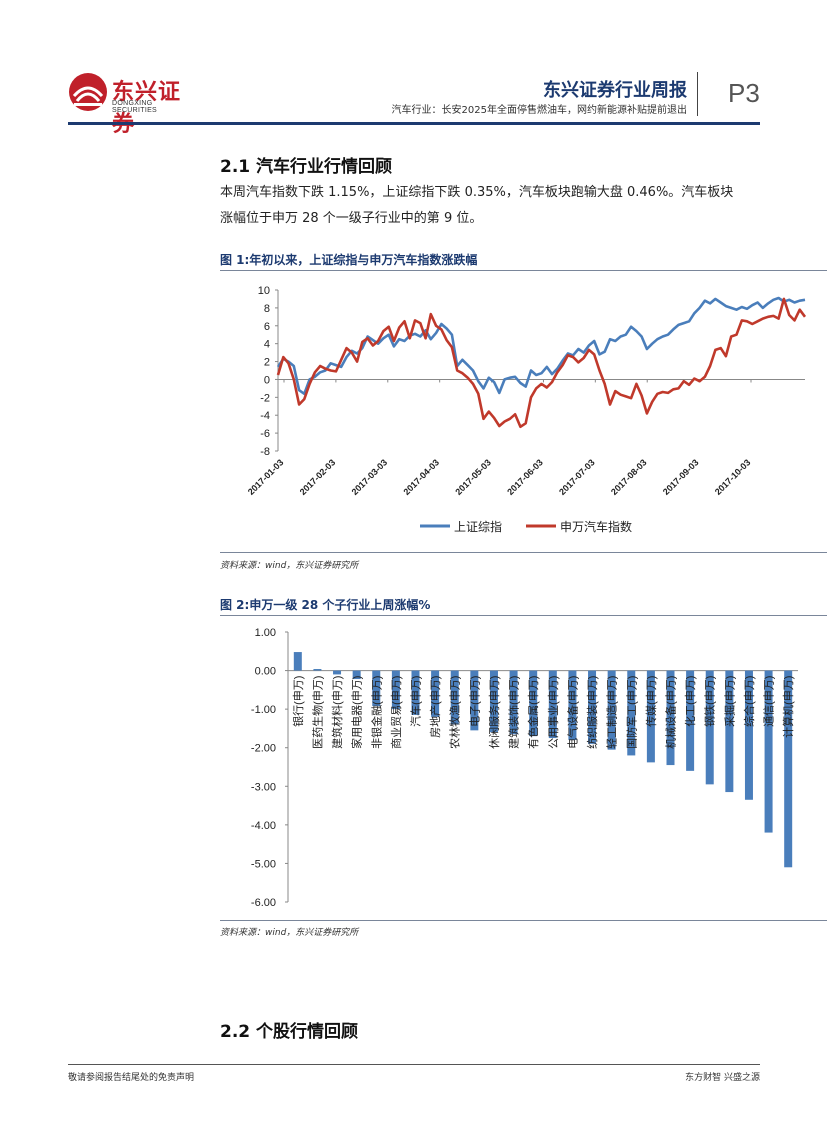 The image size is (827, 1122). Describe the element at coordinates (337, 712) in the screenshot. I see `category-label: 建筑材料(申万)` at that location.